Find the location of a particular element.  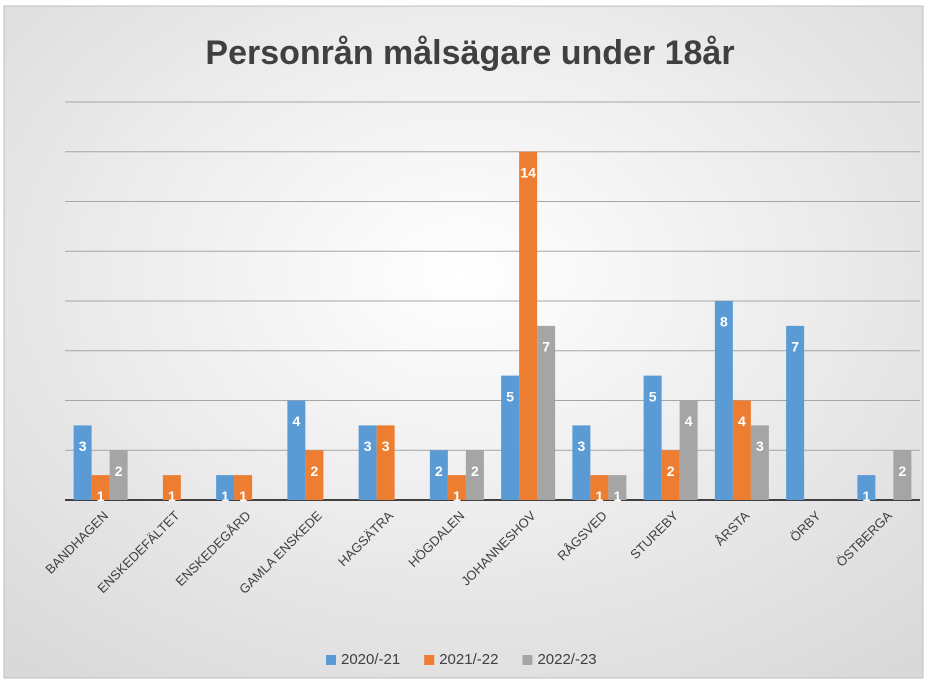

legend-label: 2022/-23 is located at coordinates (566, 659).